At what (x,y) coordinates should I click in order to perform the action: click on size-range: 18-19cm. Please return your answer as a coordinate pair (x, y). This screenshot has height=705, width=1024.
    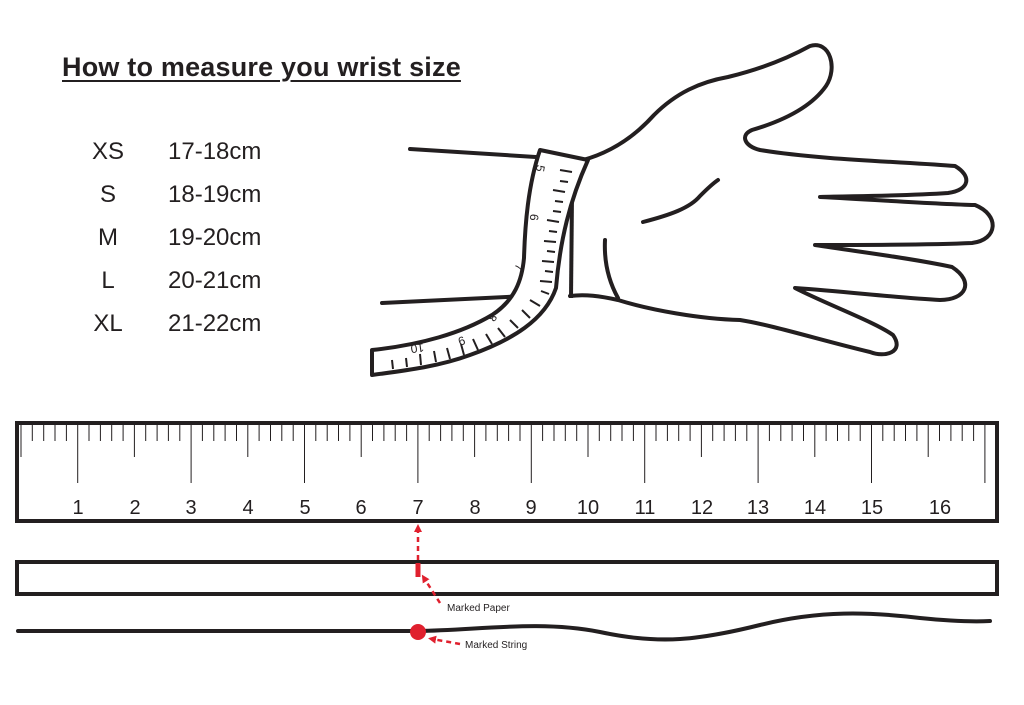
    Looking at the image, I should click on (215, 194).